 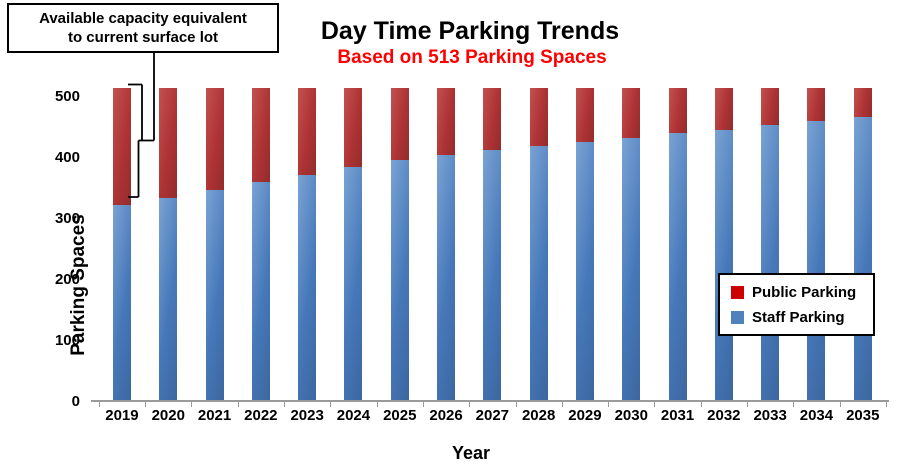 What do you see at coordinates (307, 415) in the screenshot?
I see `x-tick-label-2023: 2023` at bounding box center [307, 415].